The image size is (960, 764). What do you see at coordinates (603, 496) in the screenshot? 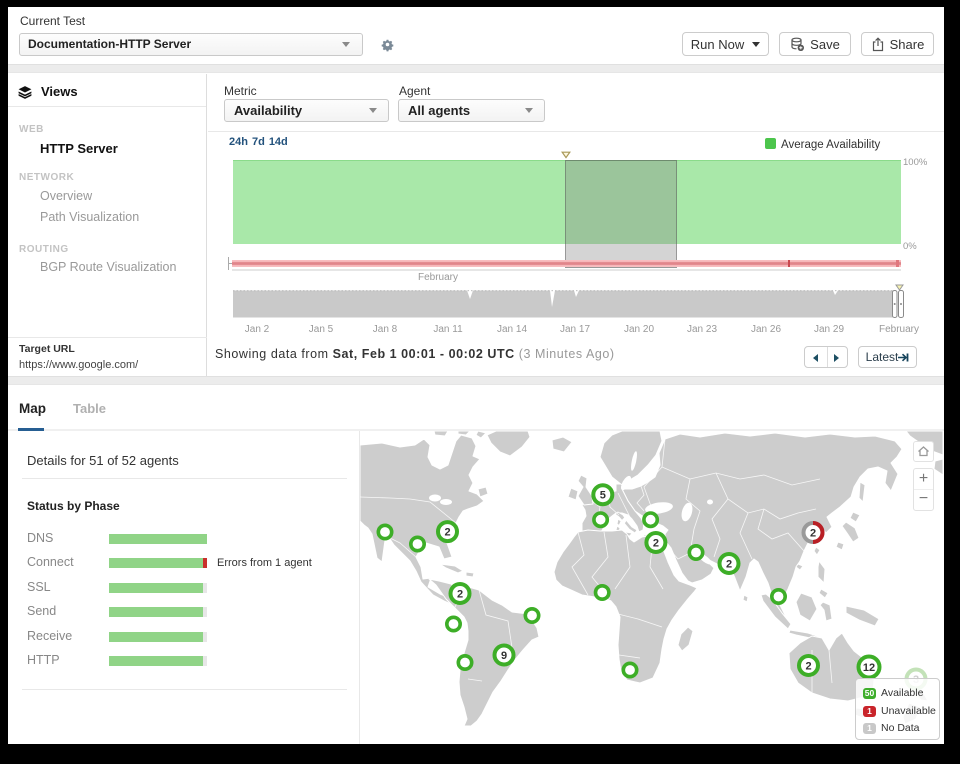
I see `svg-text: 5` at bounding box center [603, 496].